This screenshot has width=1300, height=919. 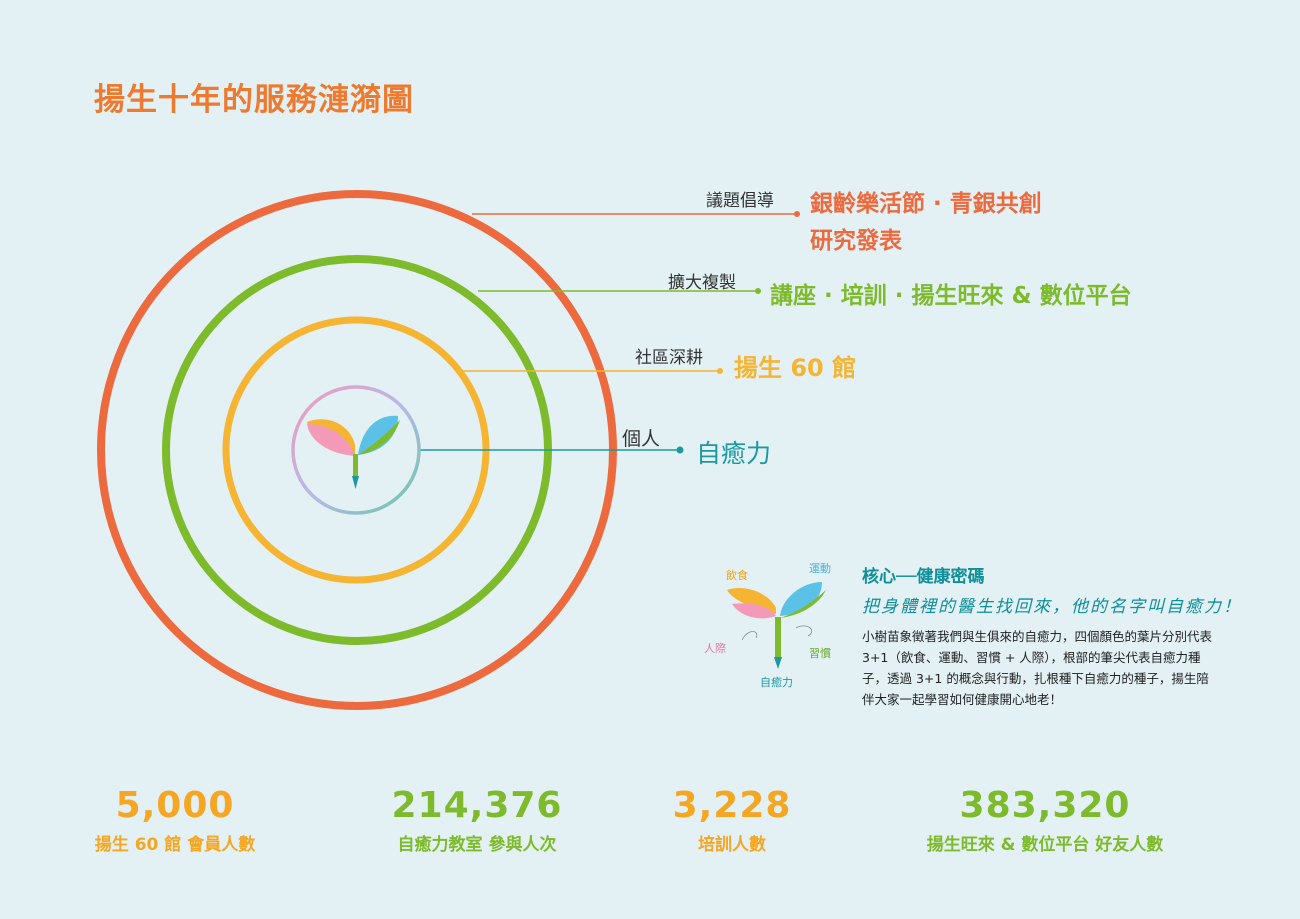 I want to click on core-title: 核心──健康密碼, so click(x=923, y=577).